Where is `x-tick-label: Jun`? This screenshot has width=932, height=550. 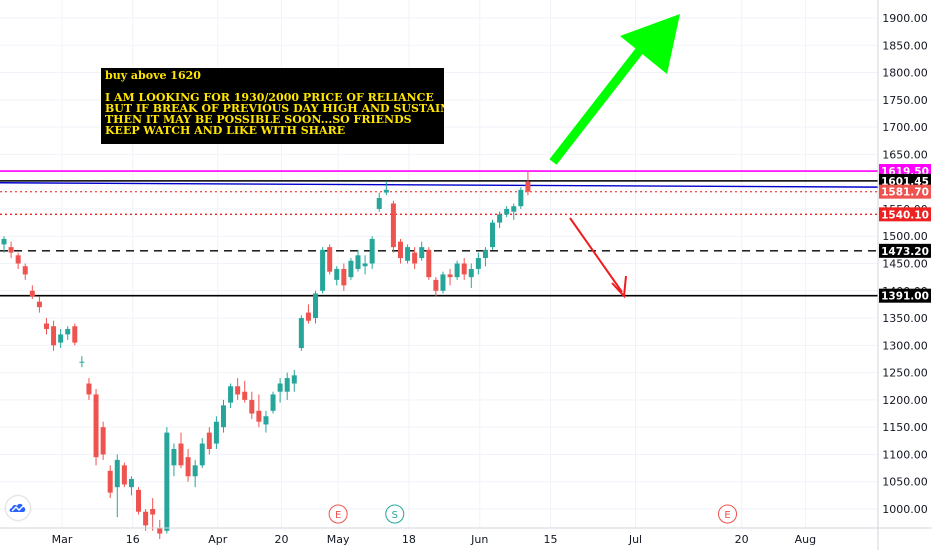 x-tick-label: Jun is located at coordinates (479, 539).